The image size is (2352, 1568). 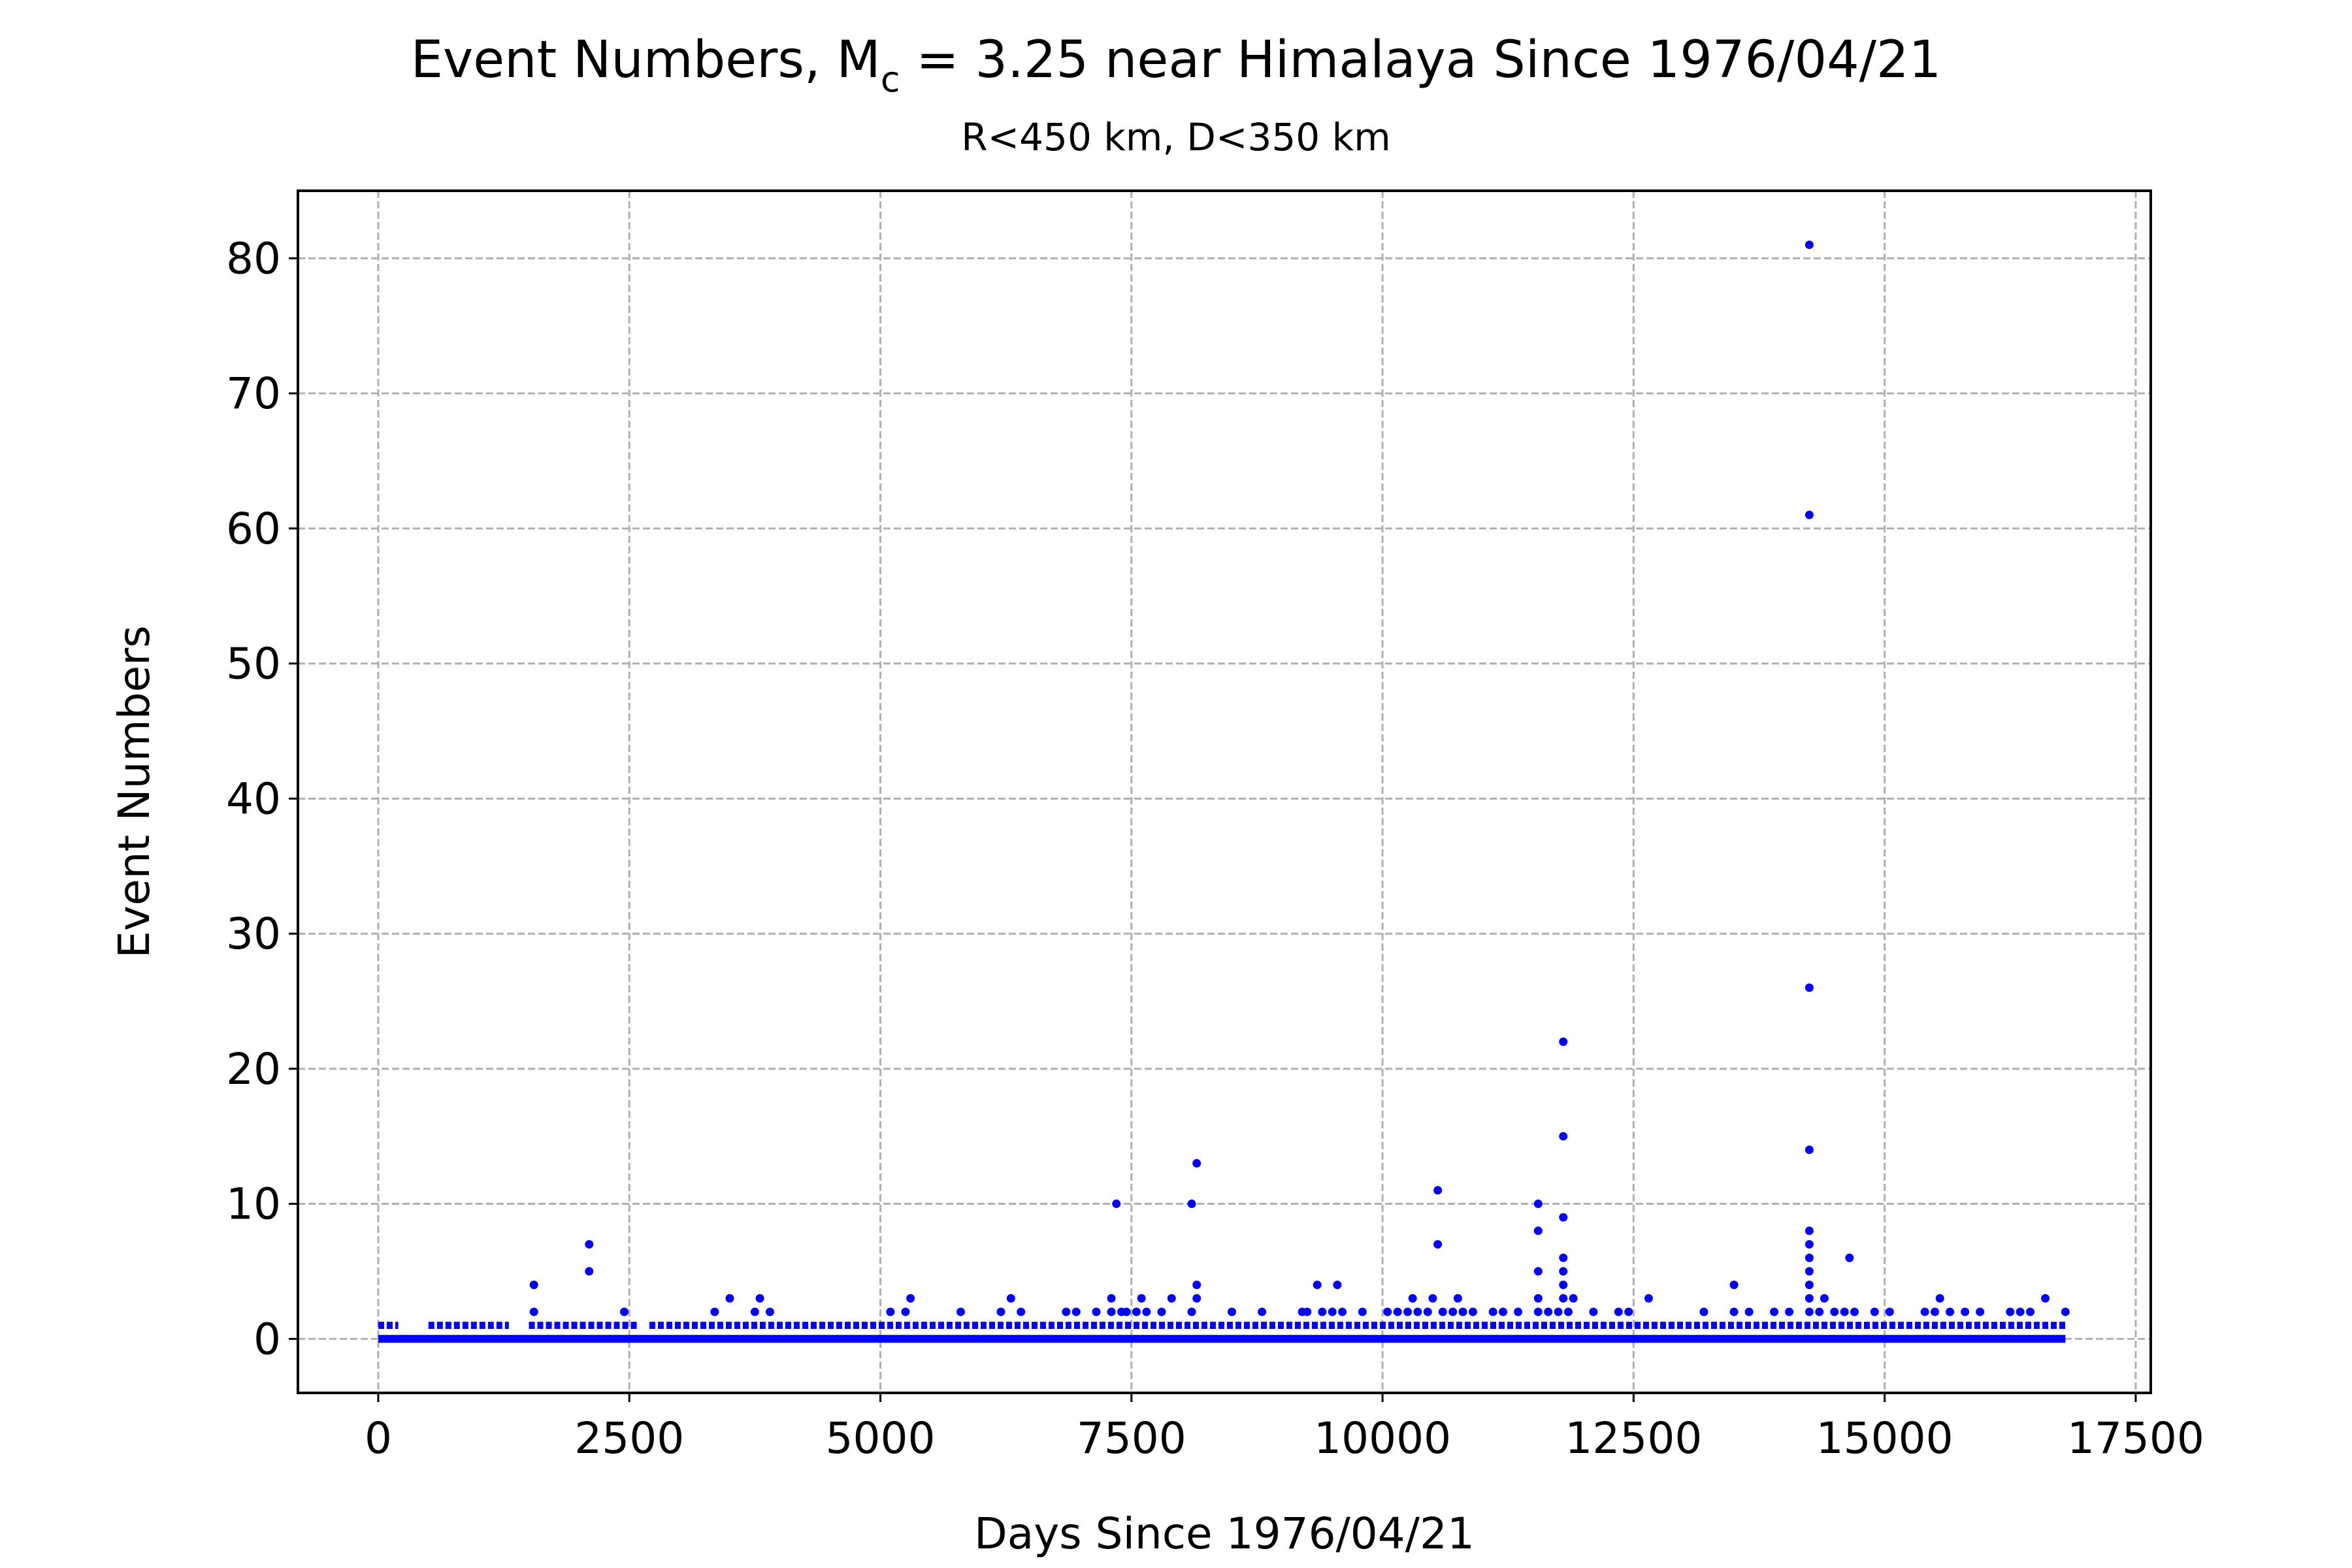 What do you see at coordinates (253, 934) in the screenshot?
I see `y-tick-label-3: 30` at bounding box center [253, 934].